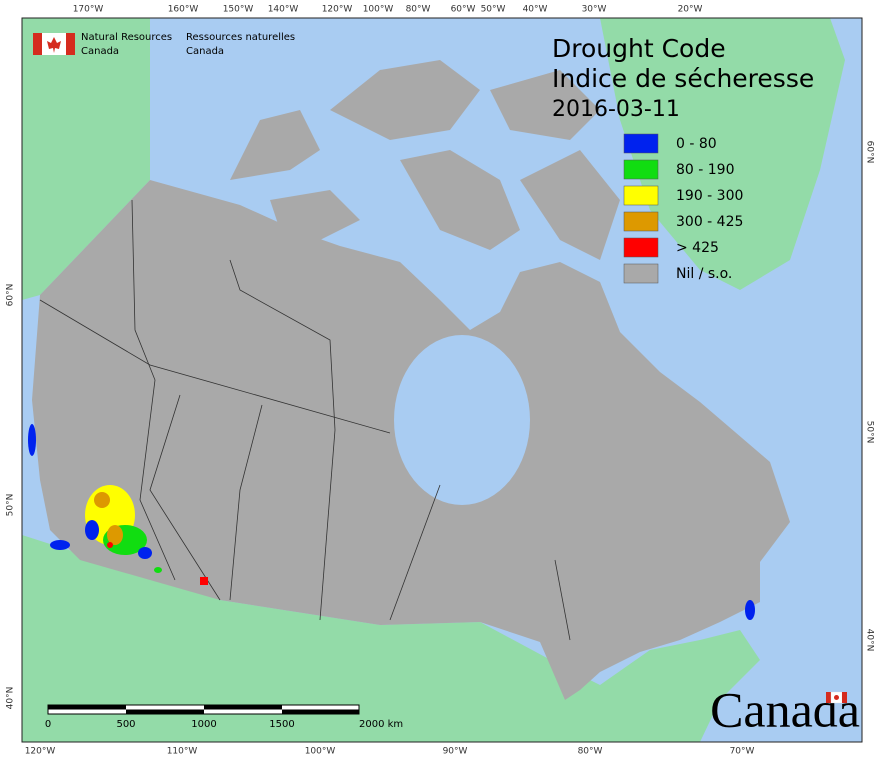  I want to click on agency-en: Natural Resources, so click(126, 37).